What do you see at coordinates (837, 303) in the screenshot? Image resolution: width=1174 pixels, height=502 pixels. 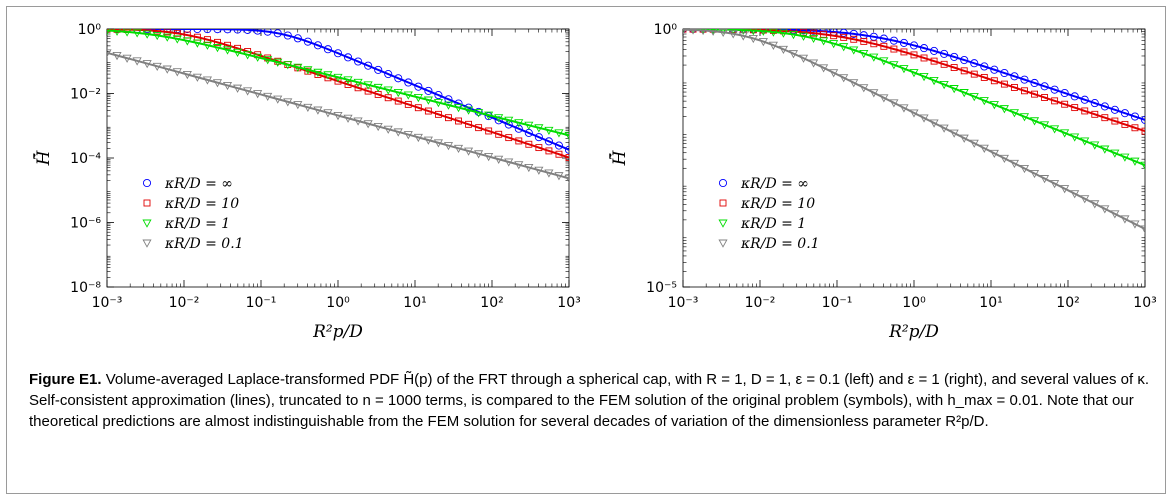 I see `x-tick-label: 10⁻¹` at bounding box center [837, 303].